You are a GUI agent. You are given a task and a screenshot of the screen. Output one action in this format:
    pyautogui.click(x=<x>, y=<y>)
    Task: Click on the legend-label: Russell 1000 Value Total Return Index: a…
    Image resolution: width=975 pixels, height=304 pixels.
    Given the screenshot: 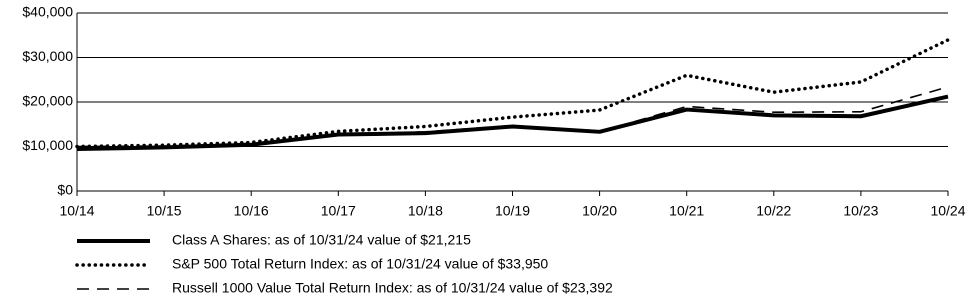 What is the action you would take?
    pyautogui.click(x=392, y=288)
    